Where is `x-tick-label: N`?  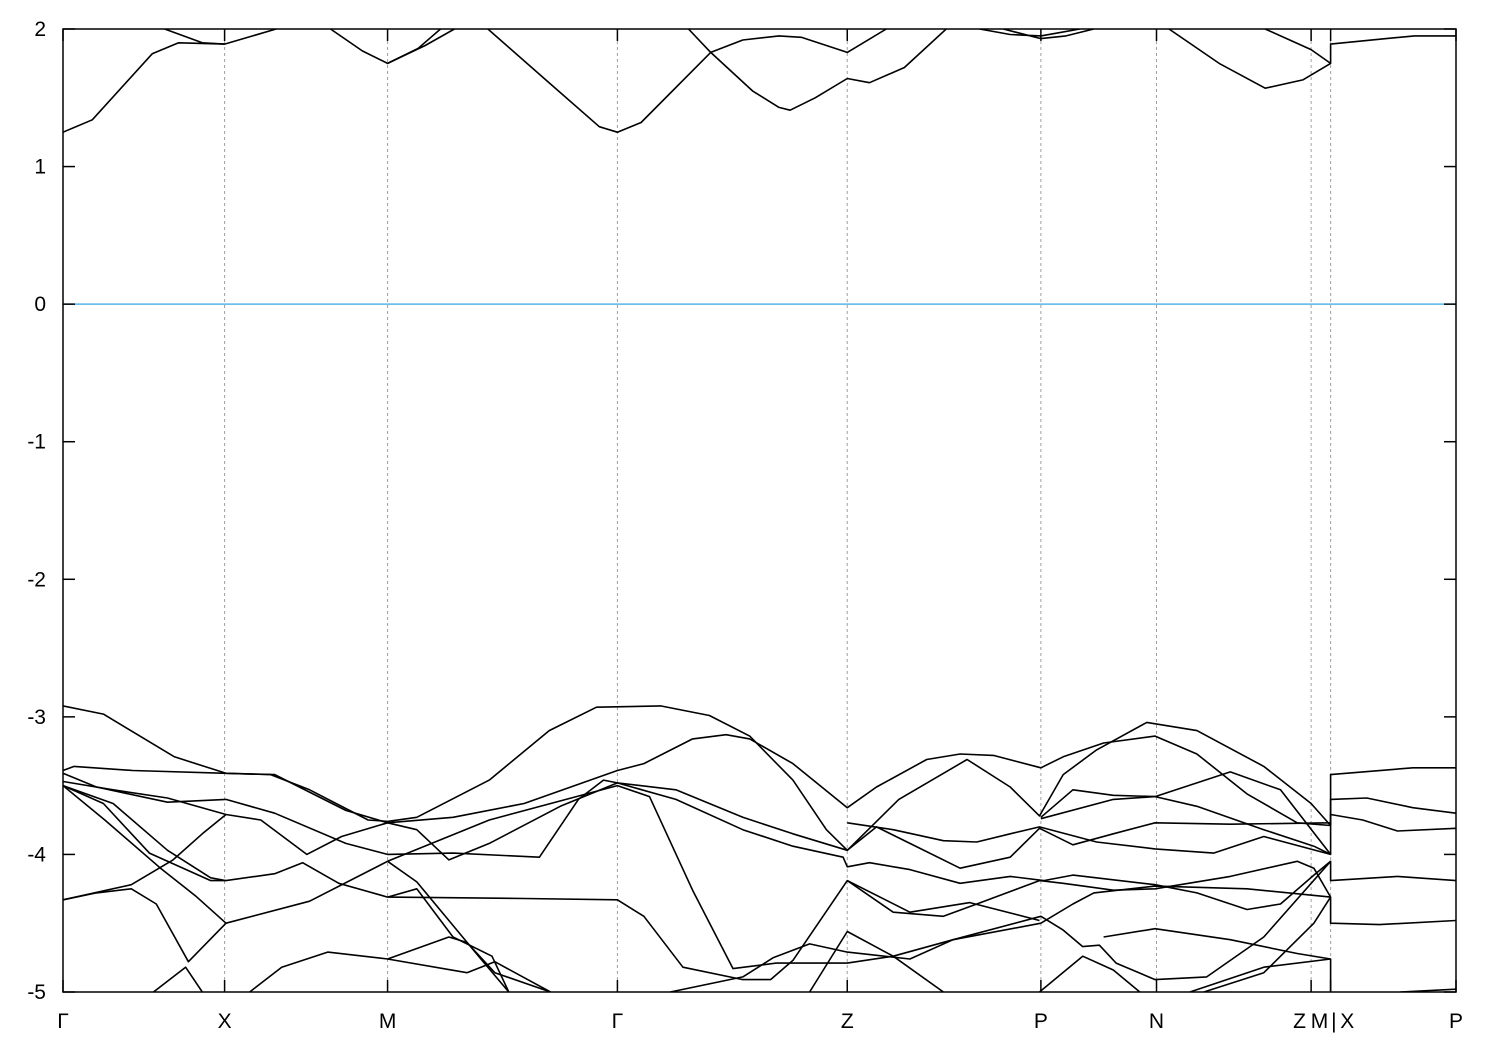
x-tick-label: N is located at coordinates (1156, 1021).